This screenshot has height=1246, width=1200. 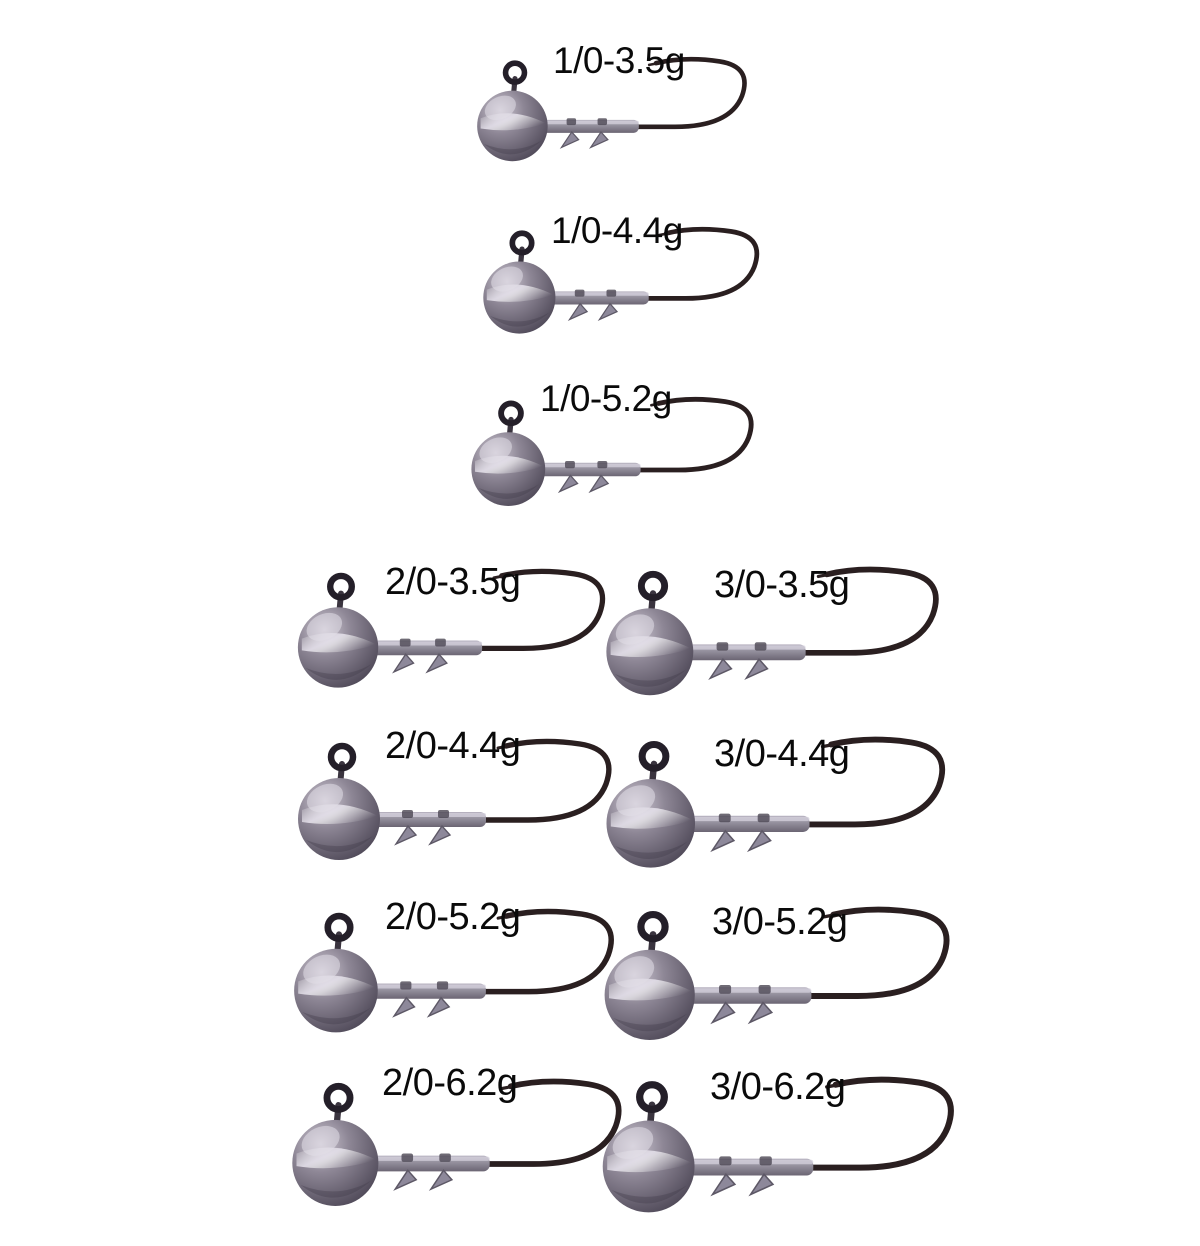 I want to click on jig-size-weight-label: 1/0-4.4g, so click(x=617, y=230).